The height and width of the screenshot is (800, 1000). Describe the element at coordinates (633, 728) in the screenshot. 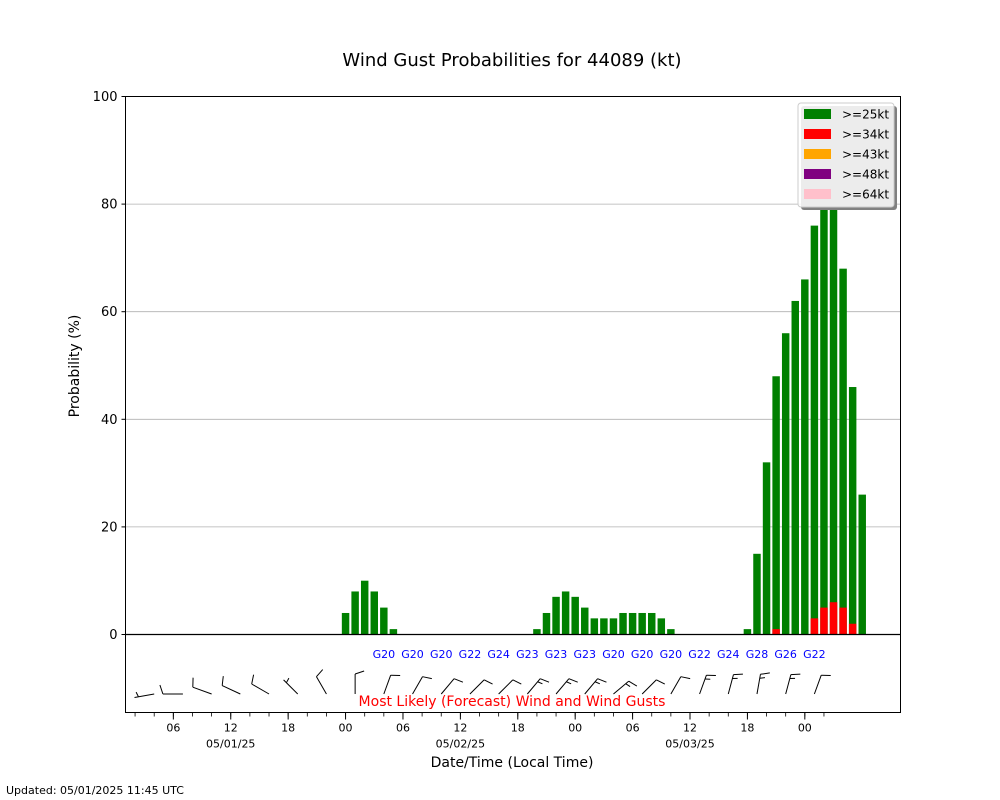

I see `x-tick-label: 06` at that location.